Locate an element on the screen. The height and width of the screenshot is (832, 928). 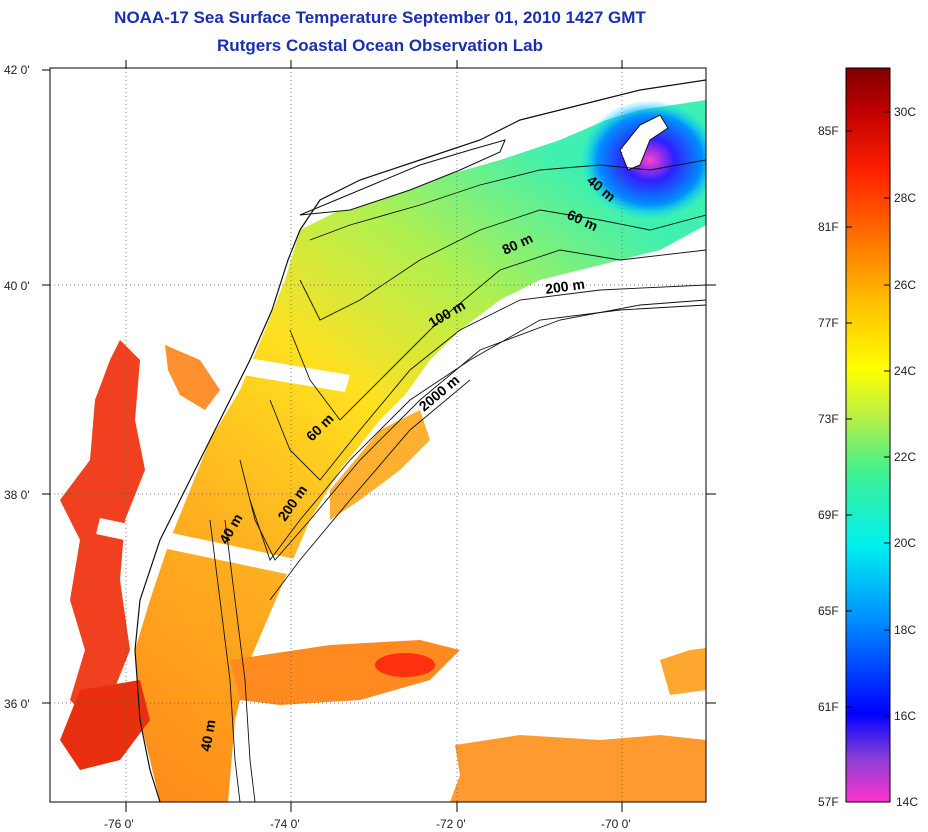
lon-tick-label: -76 0' is located at coordinates (119, 824).